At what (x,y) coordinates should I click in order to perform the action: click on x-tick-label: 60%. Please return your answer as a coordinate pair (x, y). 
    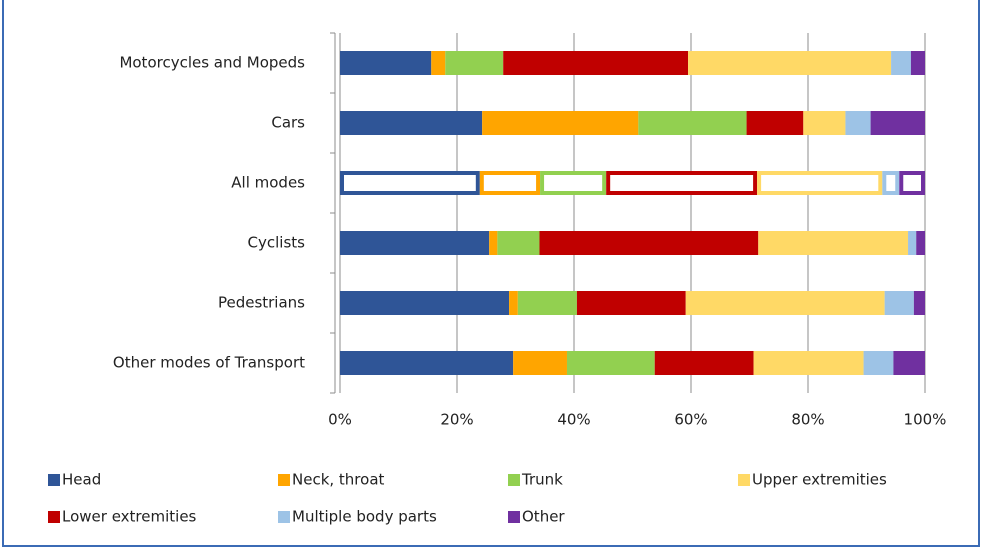
    Looking at the image, I should click on (690, 420).